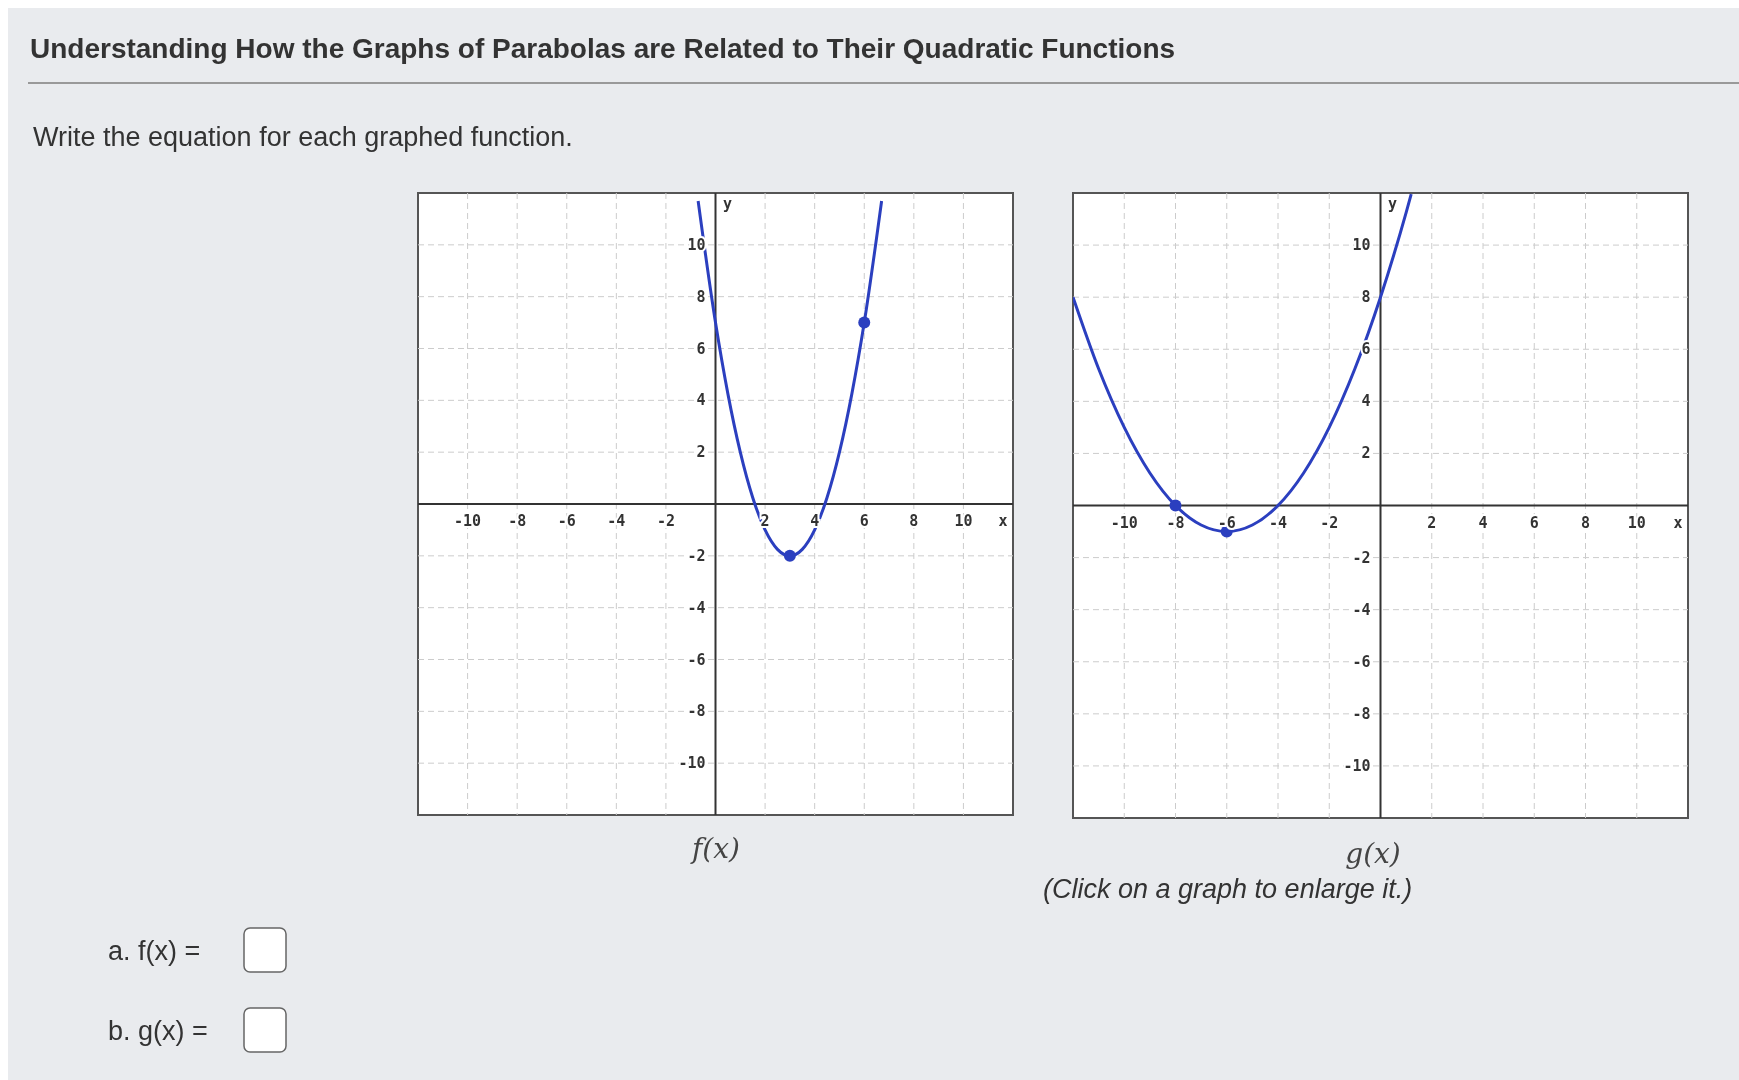 Image resolution: width=1739 pixels, height=1080 pixels. Describe the element at coordinates (1361, 245) in the screenshot. I see `y-tick-label: 10` at that location.